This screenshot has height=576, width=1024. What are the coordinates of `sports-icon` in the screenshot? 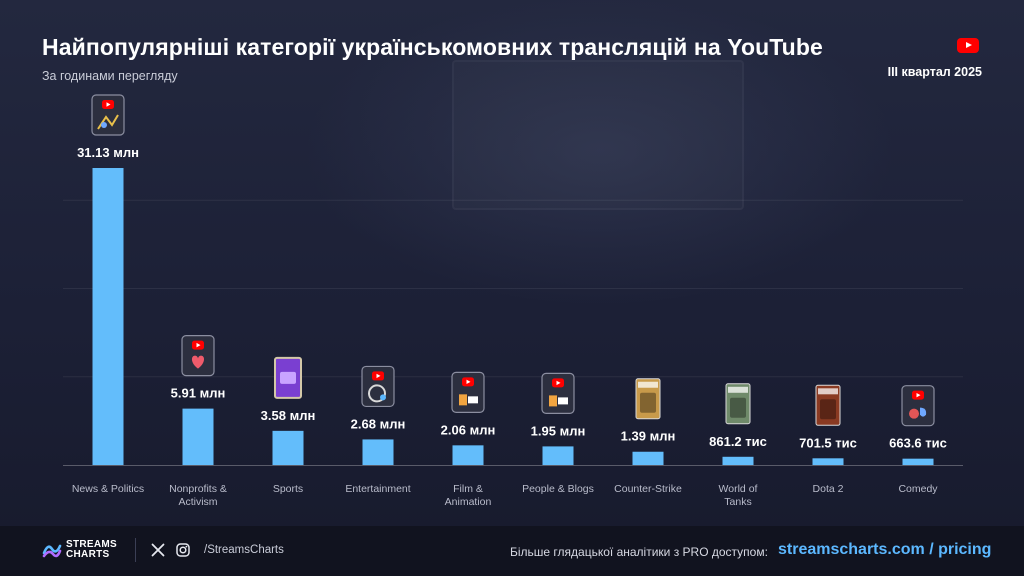 It's located at (288, 377).